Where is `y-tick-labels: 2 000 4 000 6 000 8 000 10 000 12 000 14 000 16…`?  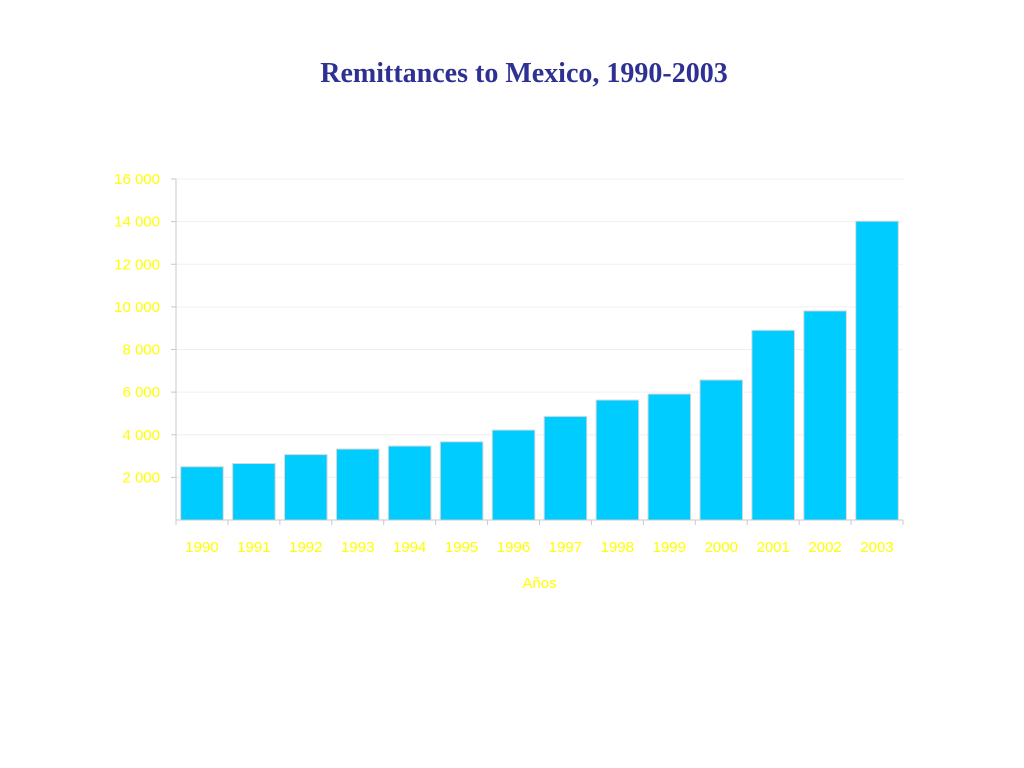 y-tick-labels: 2 000 4 000 6 000 8 000 10 000 12 000 14 000 16… is located at coordinates (145, 328).